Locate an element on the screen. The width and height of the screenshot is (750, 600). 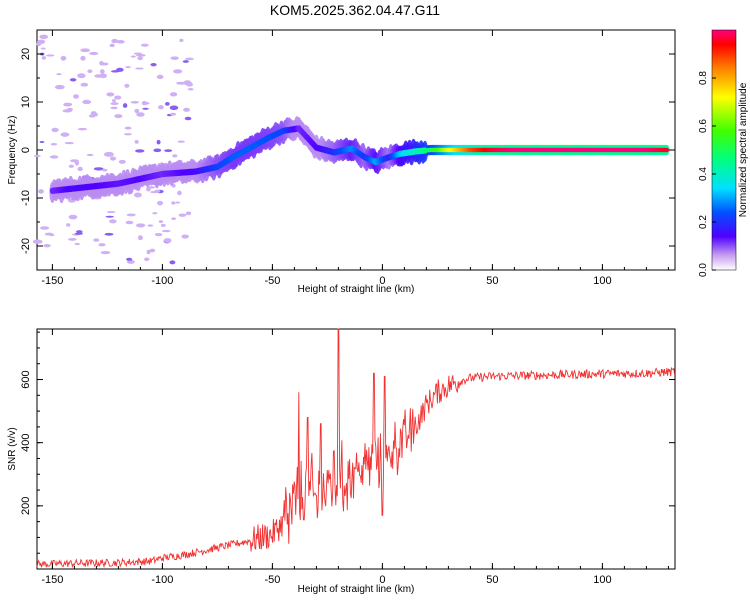
spectrogram-x-tick-label: -100 is located at coordinates (162, 281).